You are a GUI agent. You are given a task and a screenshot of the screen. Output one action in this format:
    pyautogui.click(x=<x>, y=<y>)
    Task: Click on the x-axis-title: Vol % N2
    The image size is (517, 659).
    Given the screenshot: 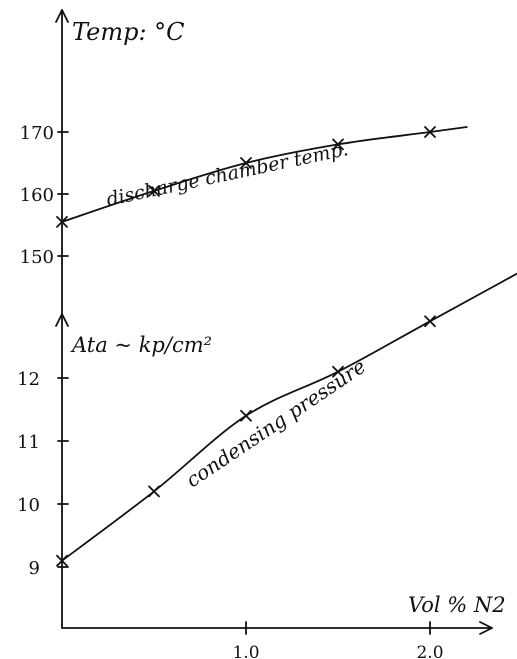 What is the action you would take?
    pyautogui.click(x=457, y=605)
    